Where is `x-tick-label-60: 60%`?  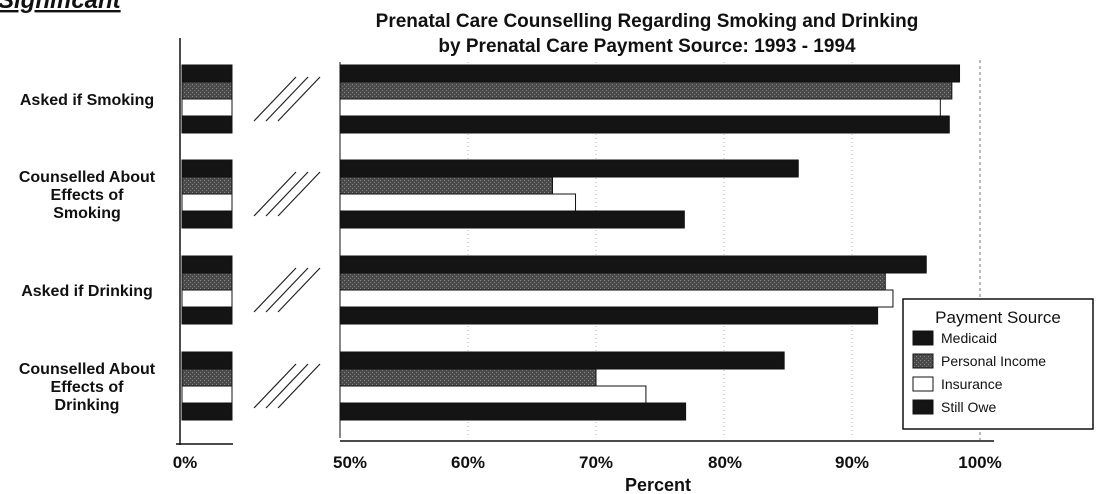 x-tick-label-60: 60% is located at coordinates (468, 462).